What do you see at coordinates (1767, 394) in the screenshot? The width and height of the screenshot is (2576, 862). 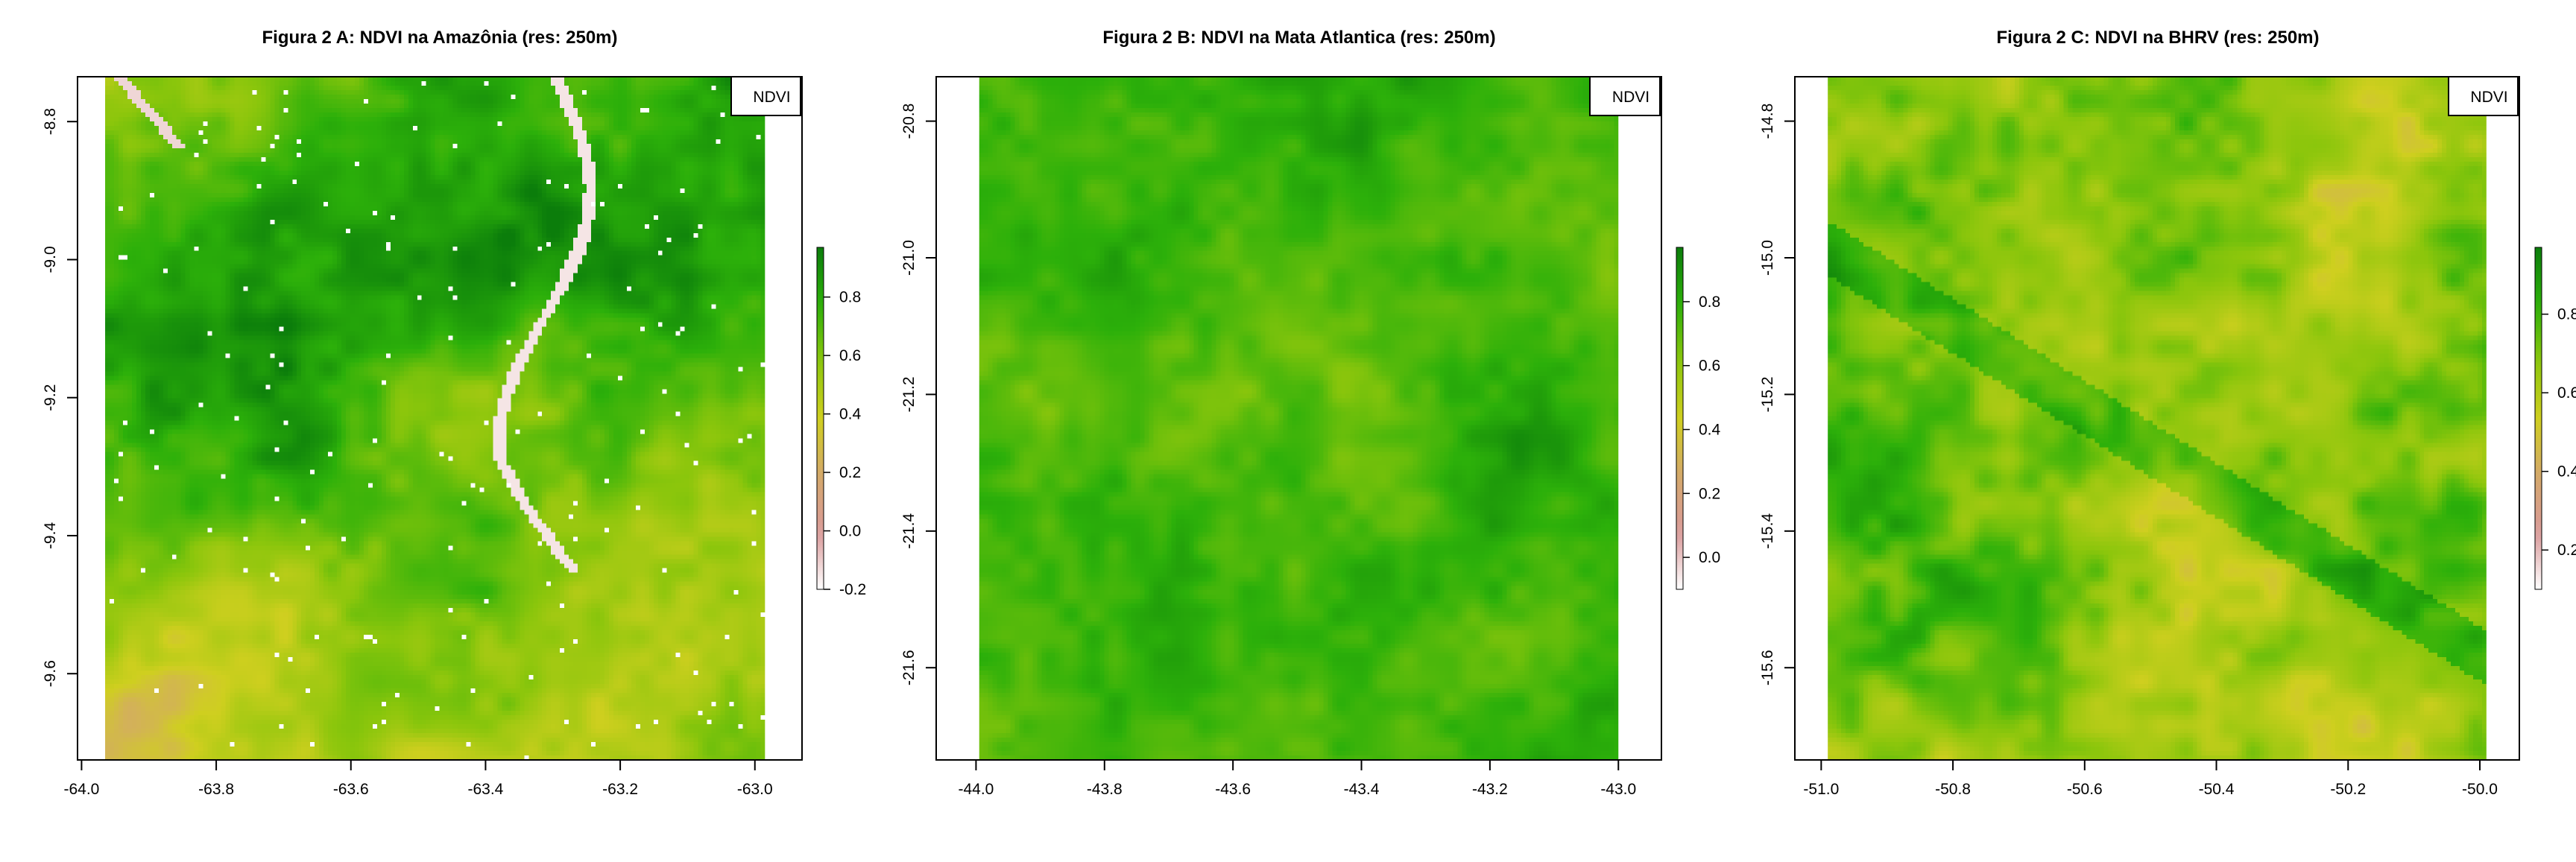 I see `y-tick-label: -15.2` at bounding box center [1767, 394].